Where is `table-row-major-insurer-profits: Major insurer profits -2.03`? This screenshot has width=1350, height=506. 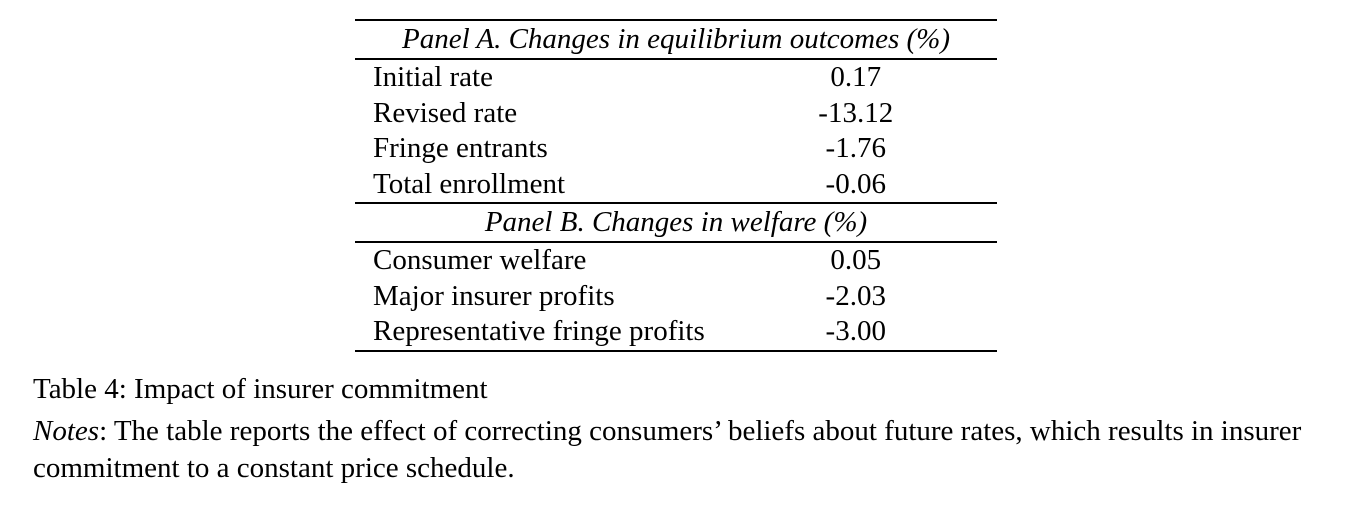 table-row-major-insurer-profits: Major insurer profits -2.03 is located at coordinates (676, 297).